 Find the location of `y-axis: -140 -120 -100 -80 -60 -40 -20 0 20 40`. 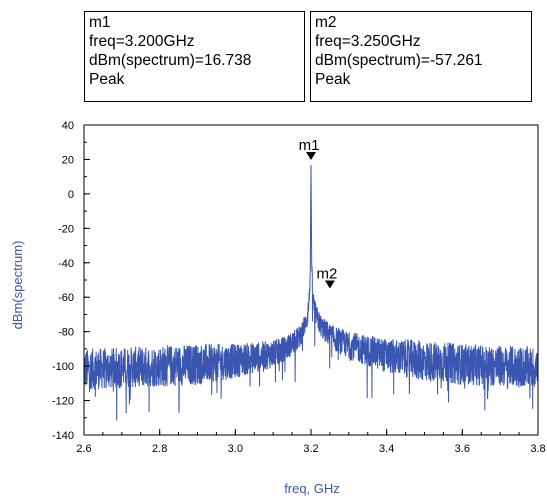

y-axis: -140 -120 -100 -80 -60 -40 -20 0 20 40 is located at coordinates (71, 281).